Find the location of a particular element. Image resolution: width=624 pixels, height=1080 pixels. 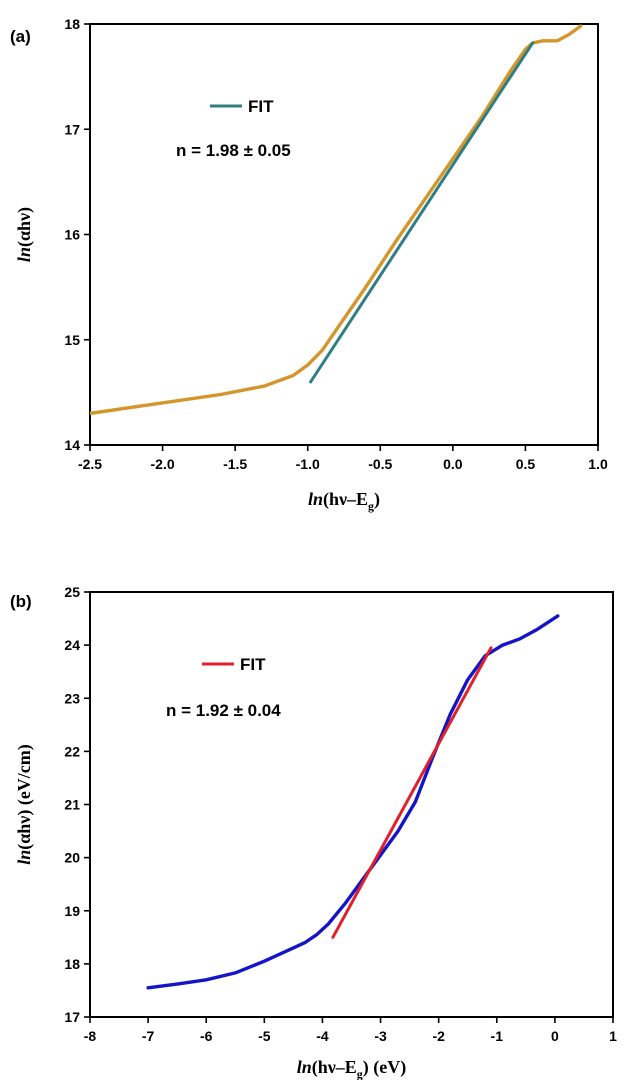

y-tick-label: 25 is located at coordinates (72, 592).